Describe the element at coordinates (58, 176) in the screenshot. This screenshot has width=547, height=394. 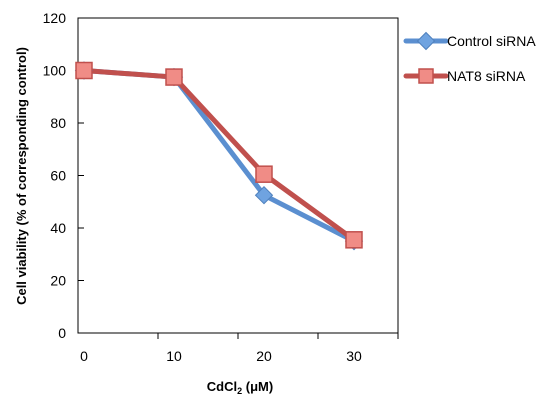
I see `y-tick-label: 60` at that location.